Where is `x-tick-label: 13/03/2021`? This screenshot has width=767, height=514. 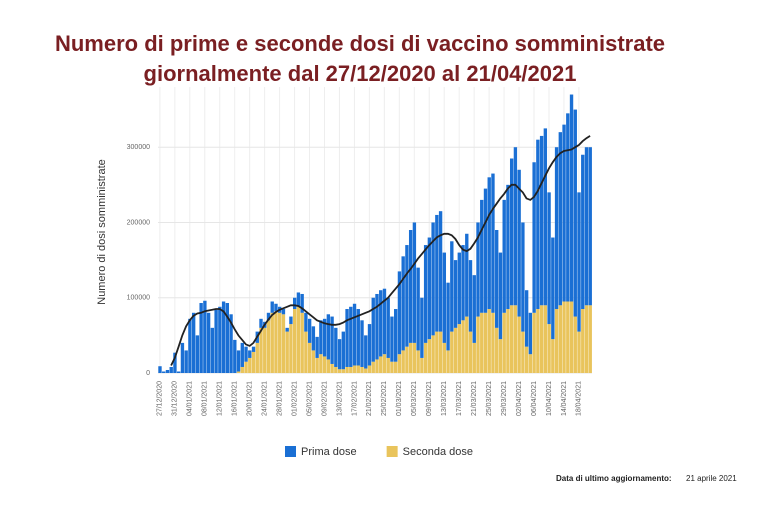 x-tick-label: 13/03/2021 is located at coordinates (444, 398).